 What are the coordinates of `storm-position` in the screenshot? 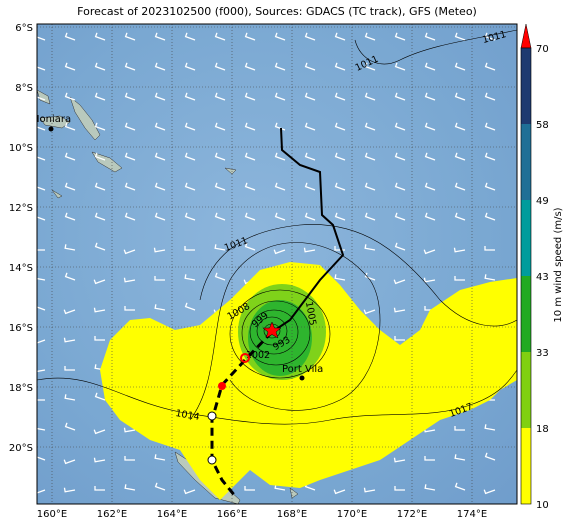 It's located at (272, 330).